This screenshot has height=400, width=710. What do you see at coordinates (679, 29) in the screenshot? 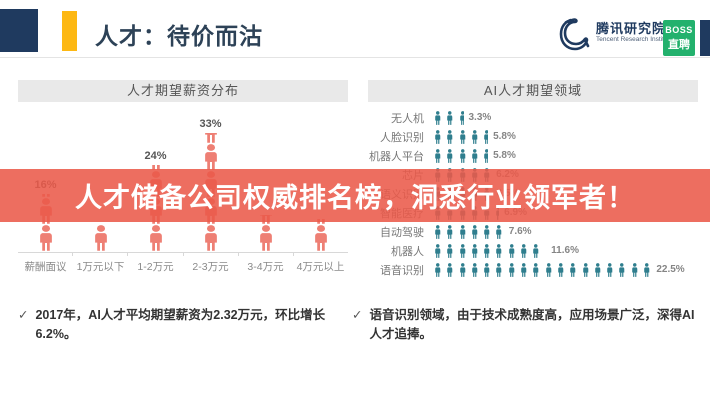
I see `boss-logo-line1: BOSS` at bounding box center [679, 29].